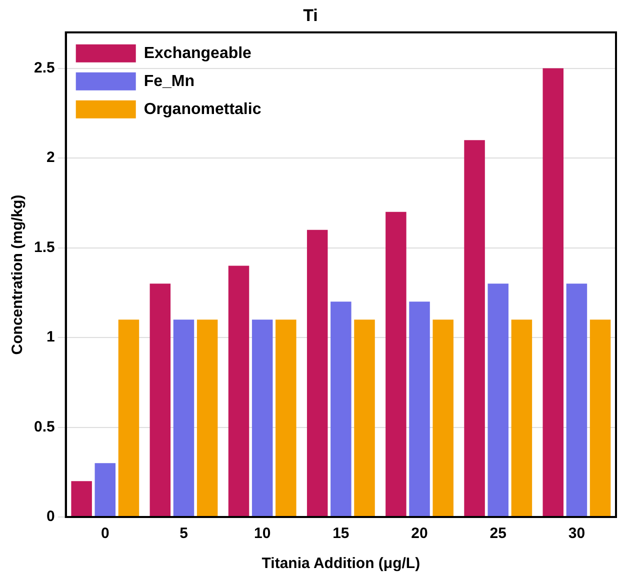  What do you see at coordinates (44, 247) in the screenshot?
I see `y-tick-label: 1.5` at bounding box center [44, 247].